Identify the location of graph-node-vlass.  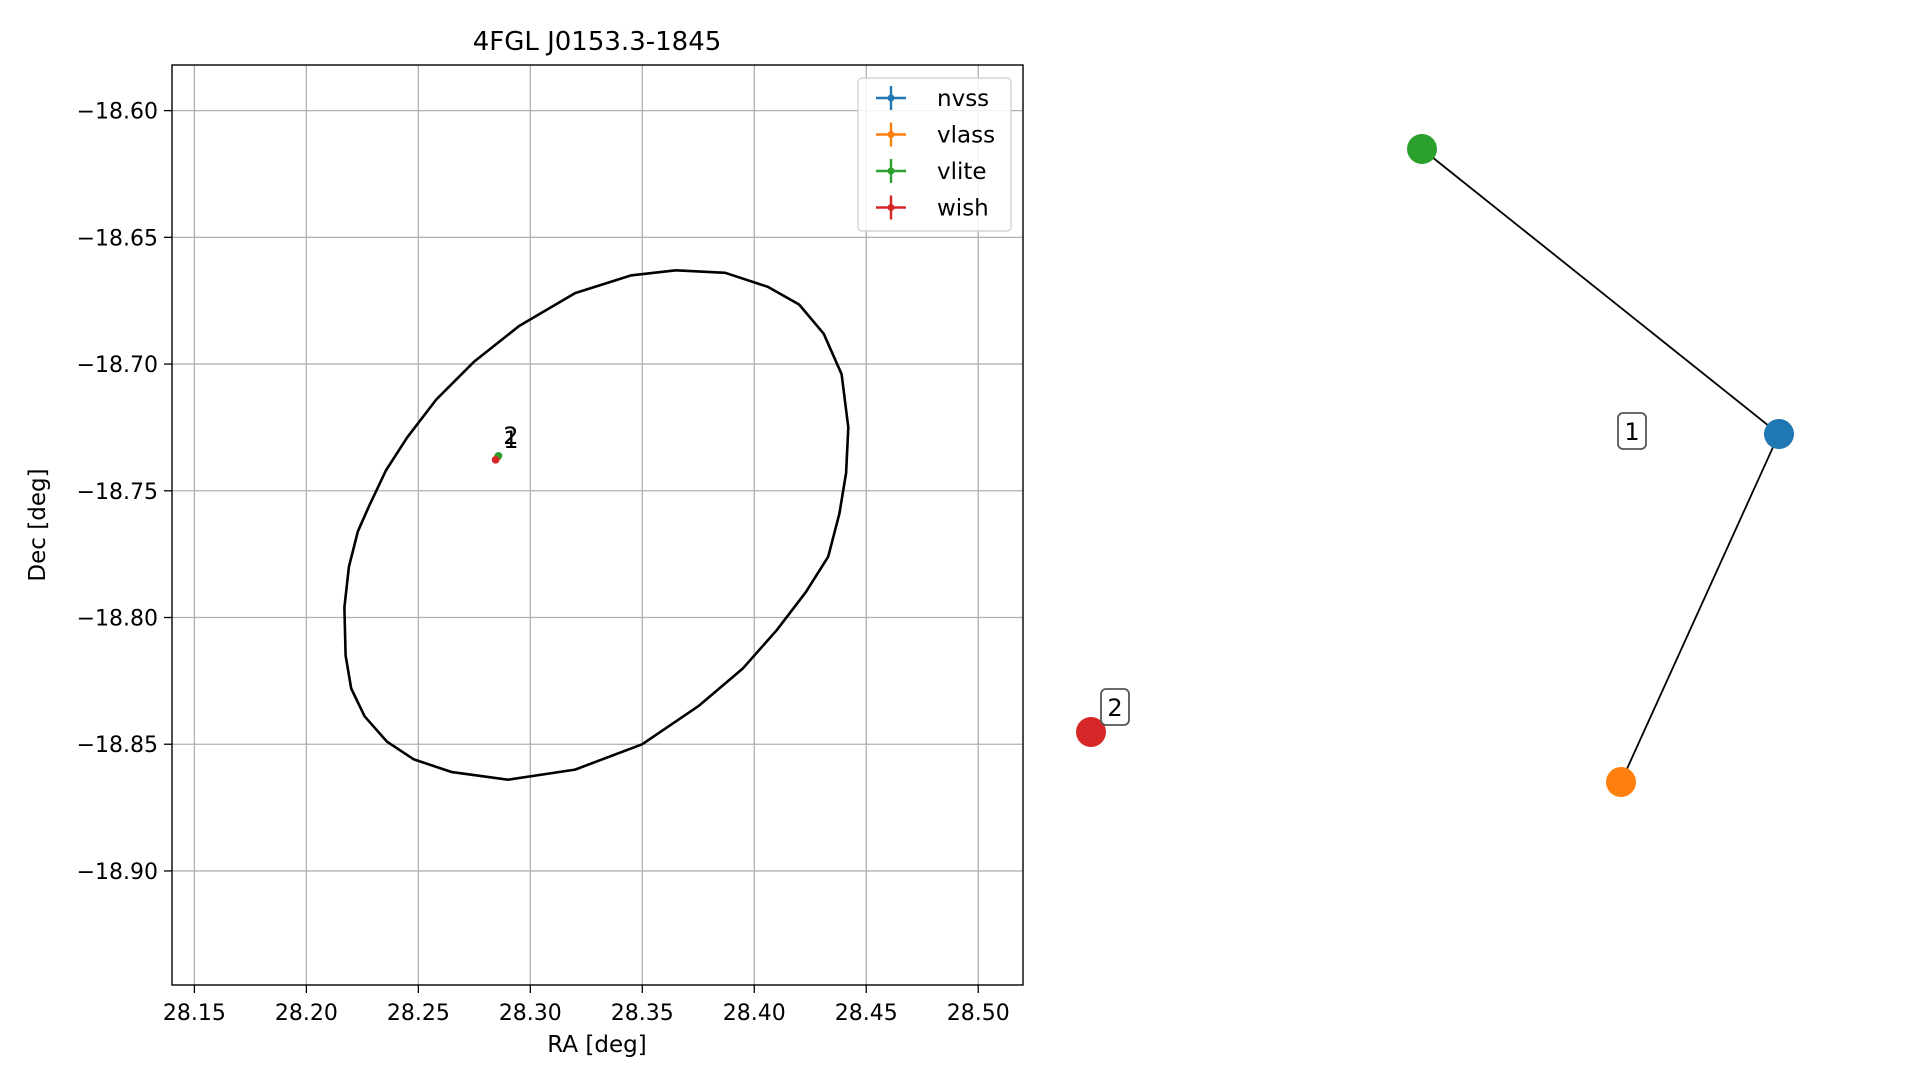
(1621, 782).